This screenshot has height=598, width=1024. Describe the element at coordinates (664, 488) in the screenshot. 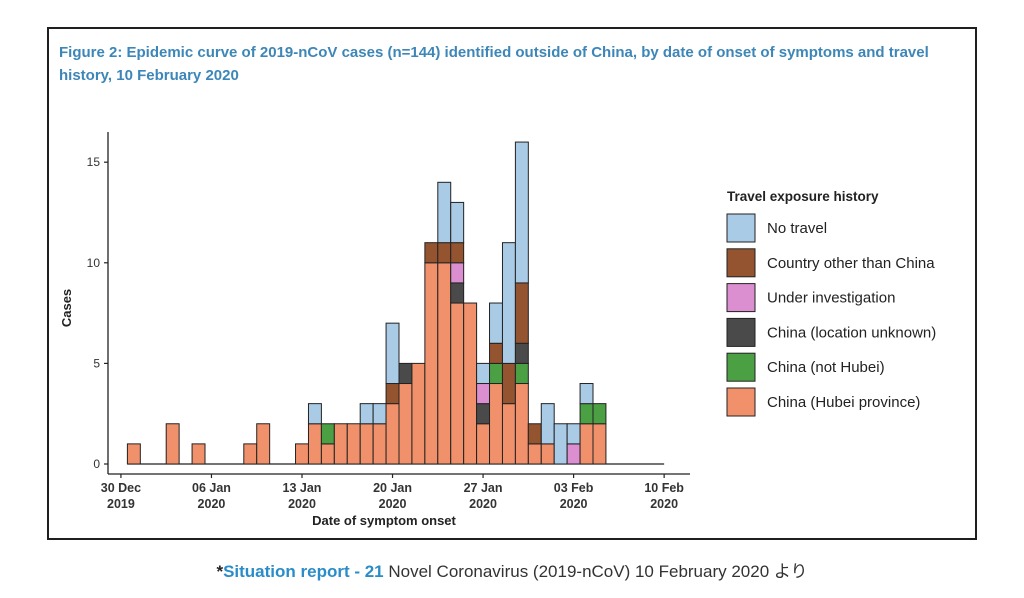

I see `x-tick-label: 10 Feb` at that location.